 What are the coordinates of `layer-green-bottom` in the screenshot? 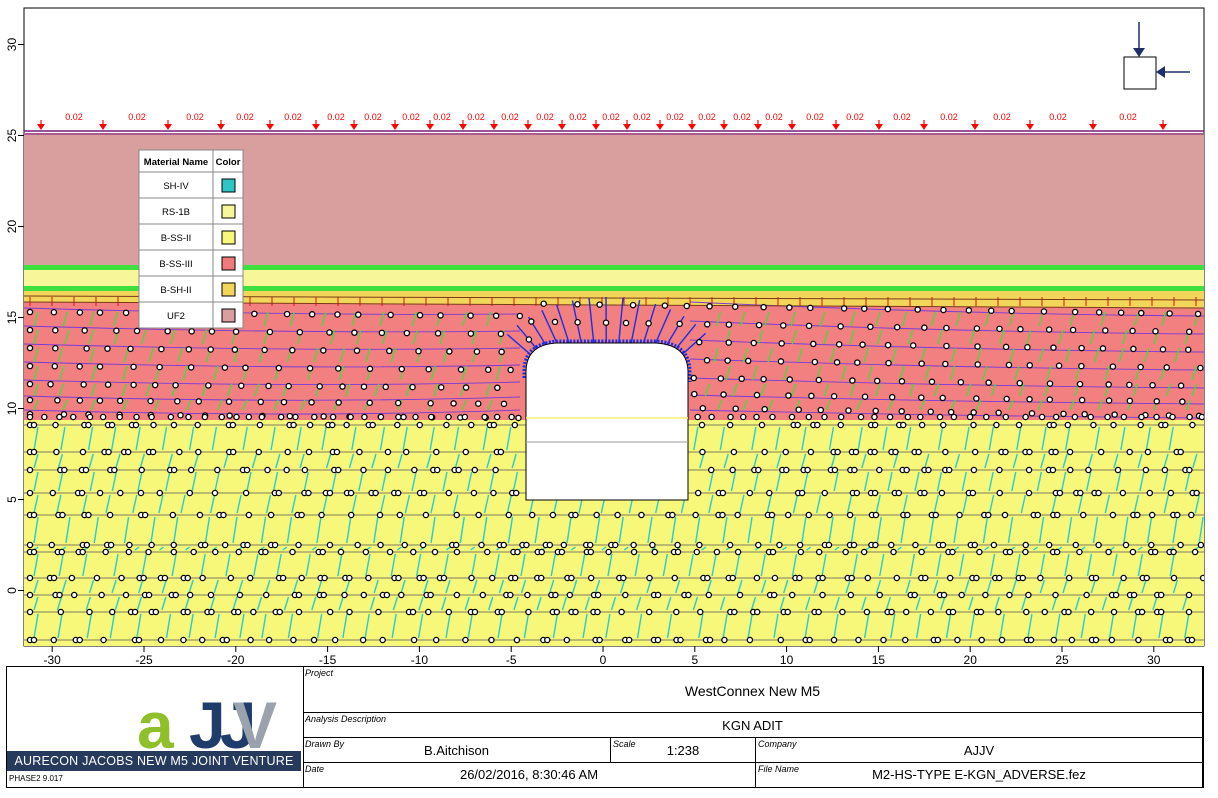 It's located at (614, 288).